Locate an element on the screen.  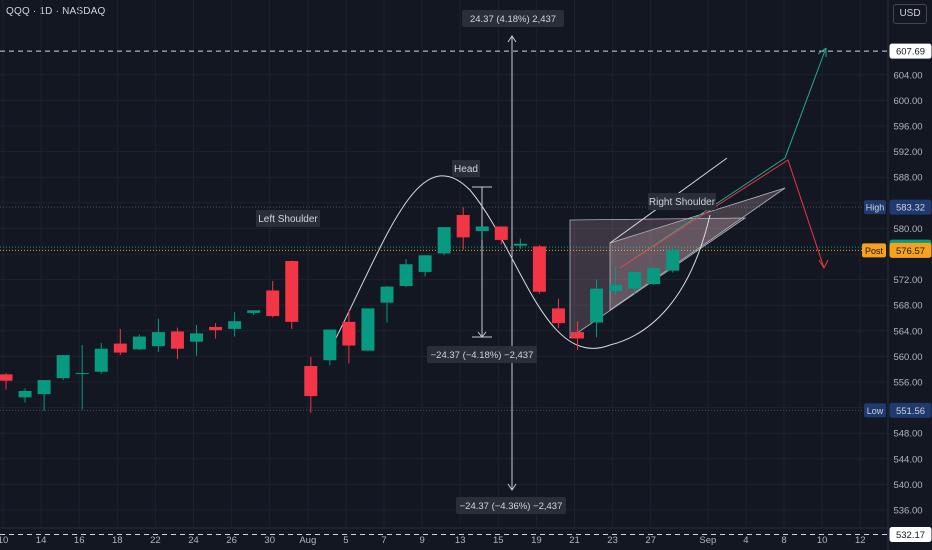
price-level-tag-label: High is located at coordinates (875, 208).